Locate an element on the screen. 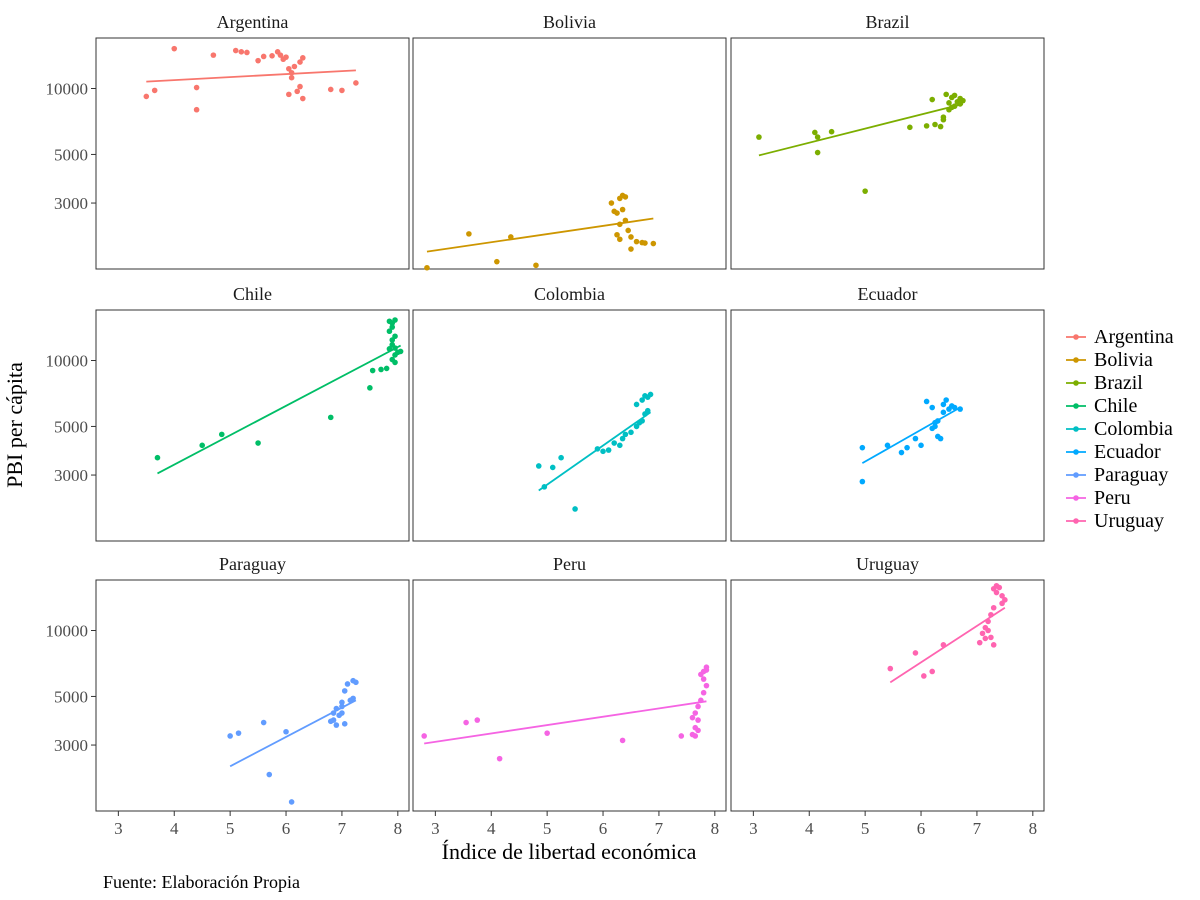 The width and height of the screenshot is (1200, 900). legend-item-paraguay: Paraguay is located at coordinates (1117, 475).